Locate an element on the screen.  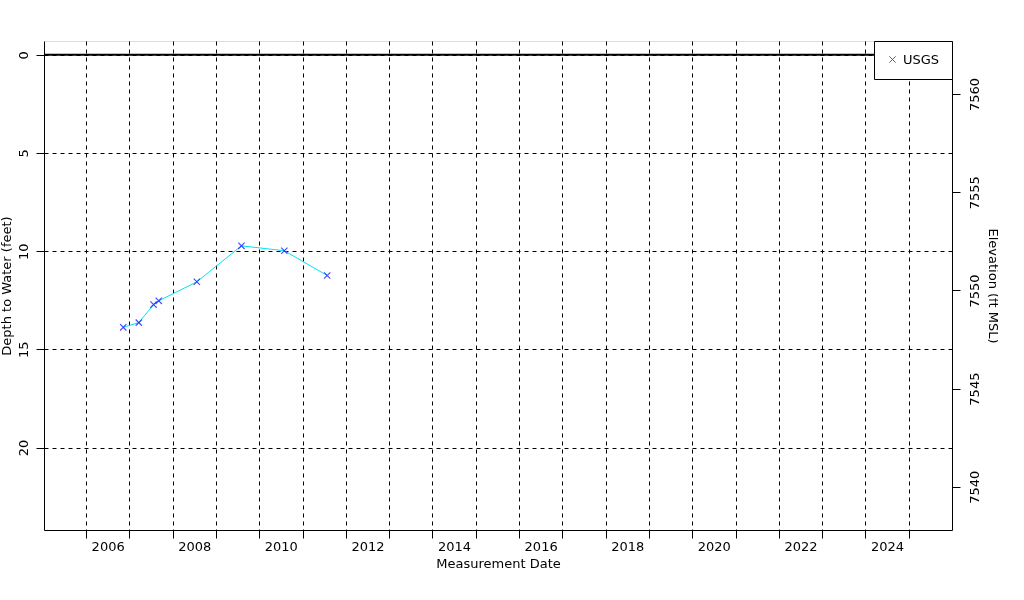
y2-tick-label: 7545 is located at coordinates (974, 389).